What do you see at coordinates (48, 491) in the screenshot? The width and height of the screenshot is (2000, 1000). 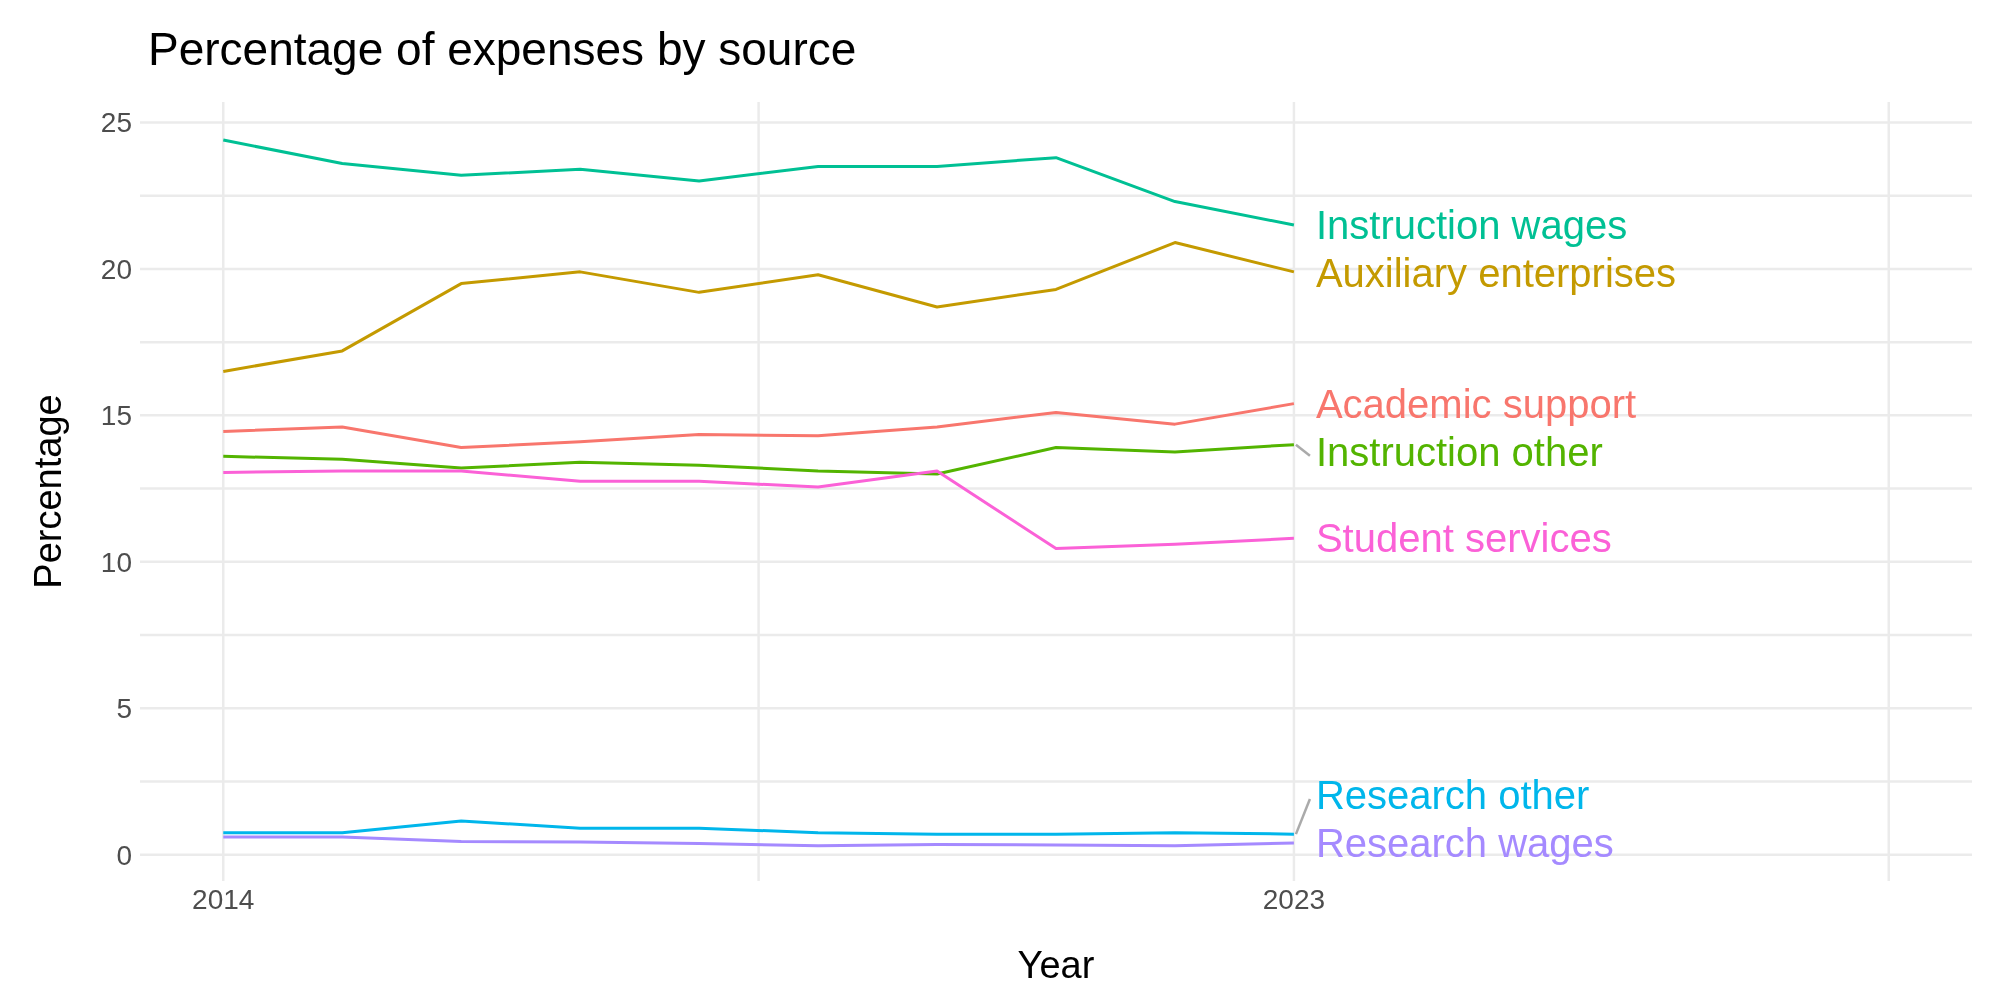 I see `y-axis-title: Percentage` at bounding box center [48, 491].